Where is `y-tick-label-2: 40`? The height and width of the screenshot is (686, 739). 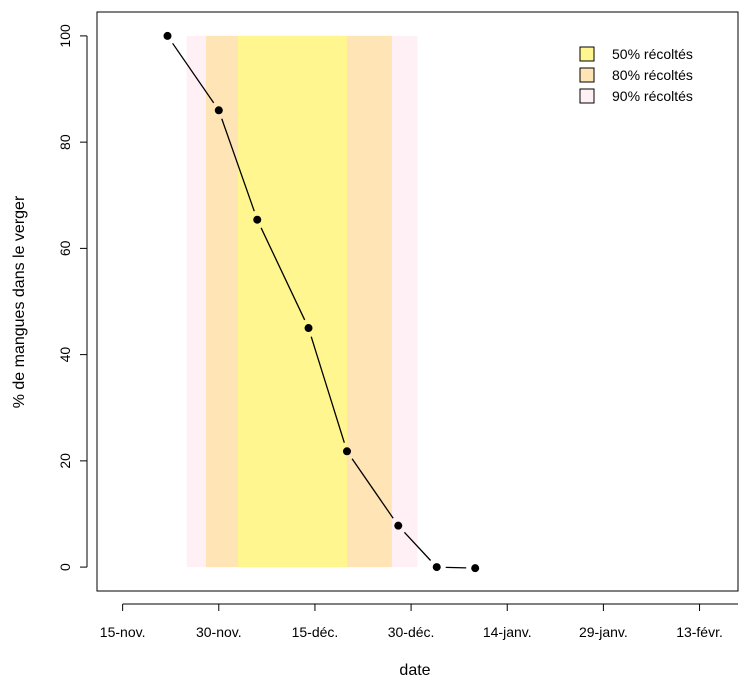
y-tick-label-2: 40 is located at coordinates (65, 355).